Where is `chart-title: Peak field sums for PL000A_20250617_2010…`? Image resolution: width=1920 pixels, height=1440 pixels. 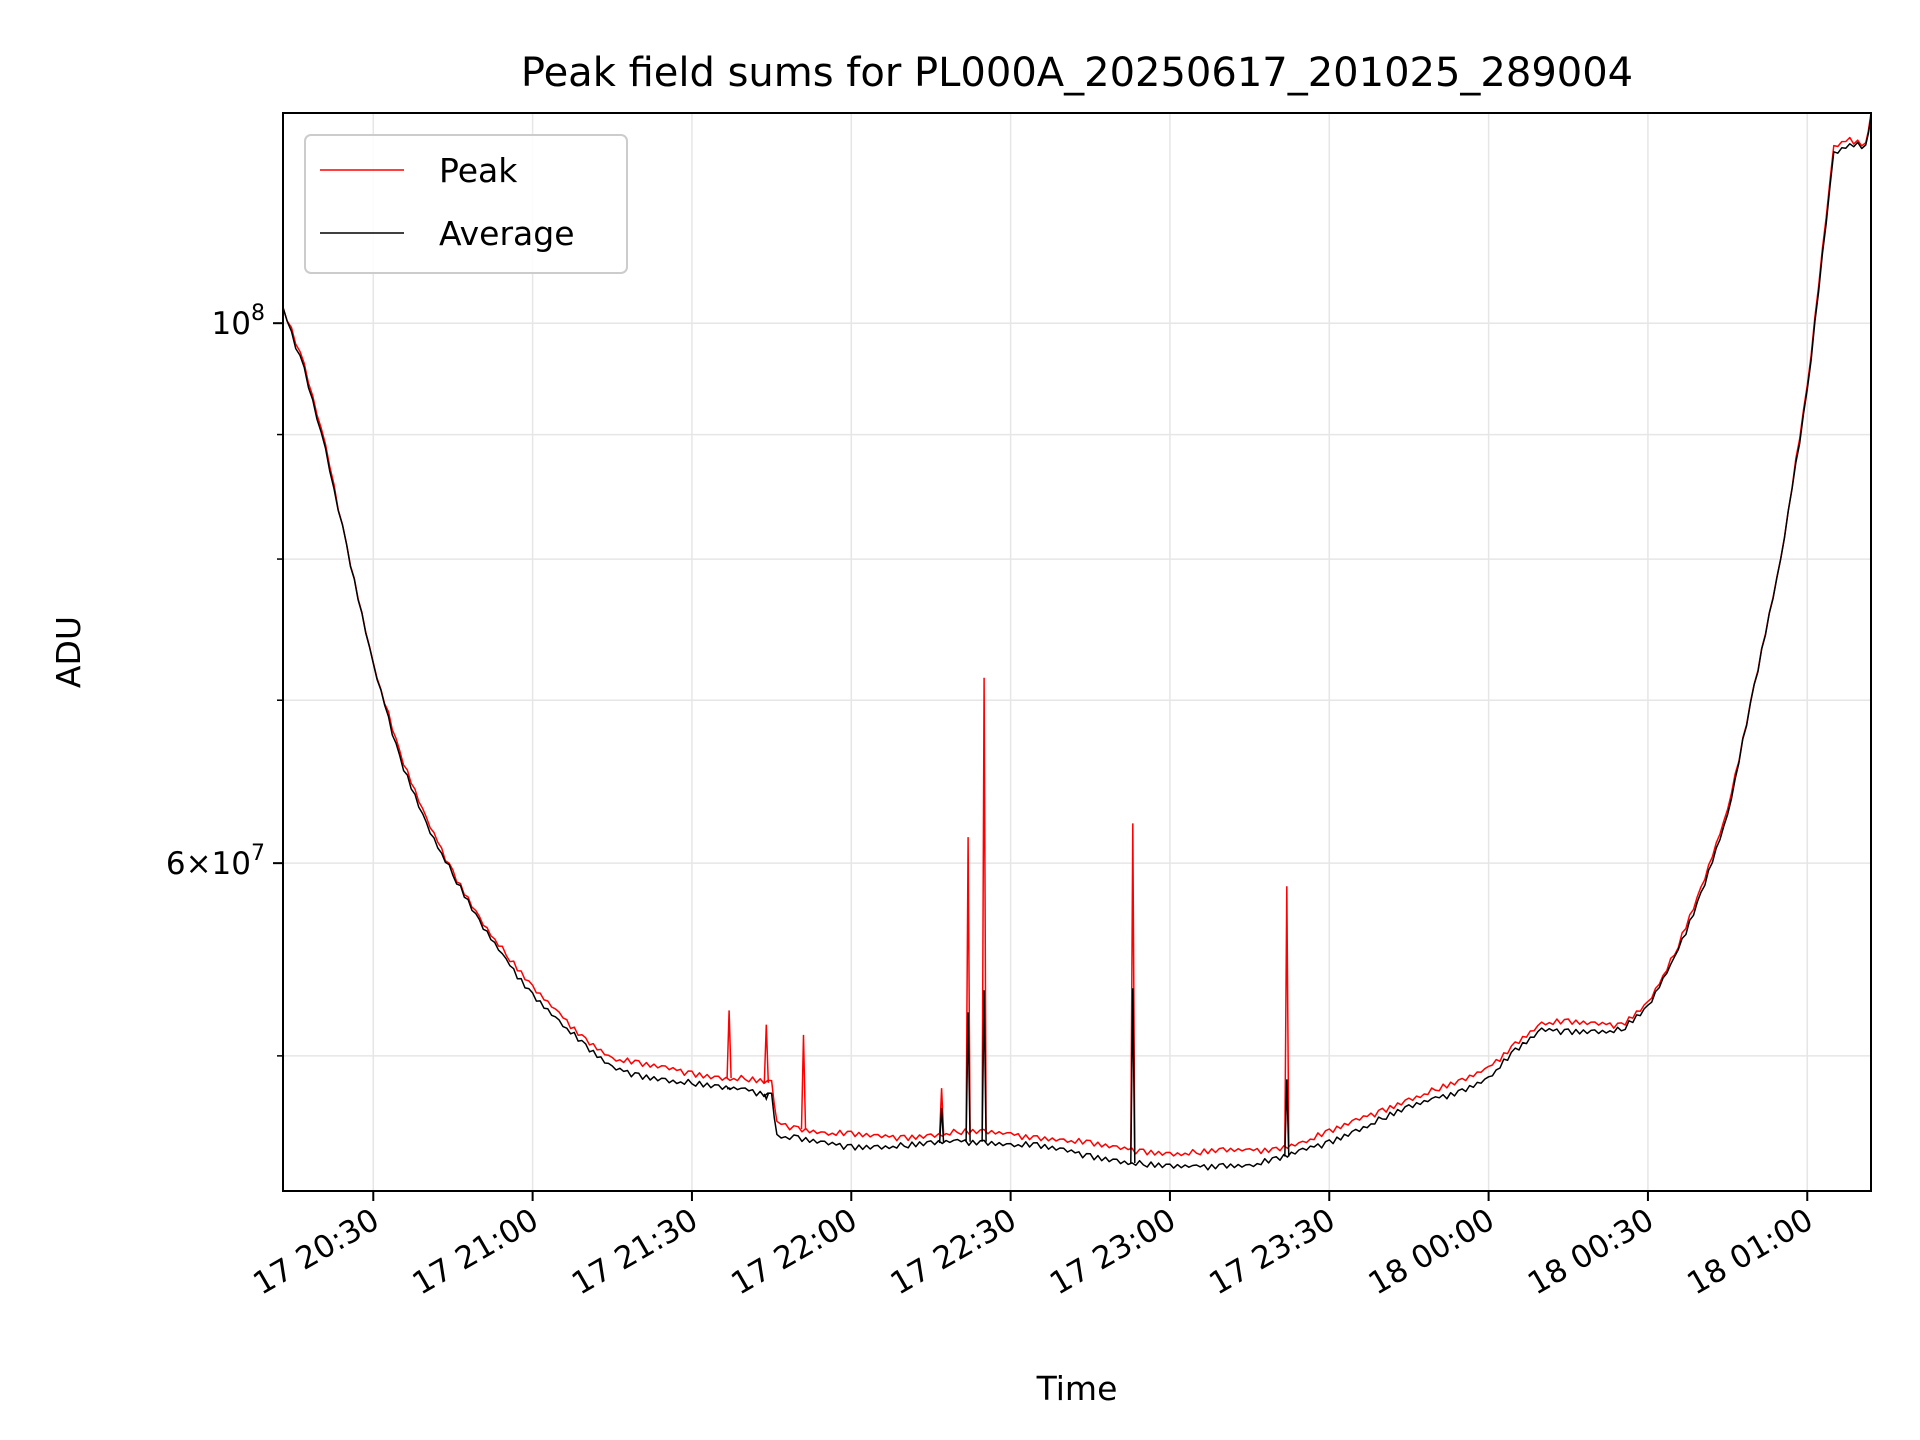 chart-title: Peak field sums for PL000A_20250617_2010… is located at coordinates (1077, 73).